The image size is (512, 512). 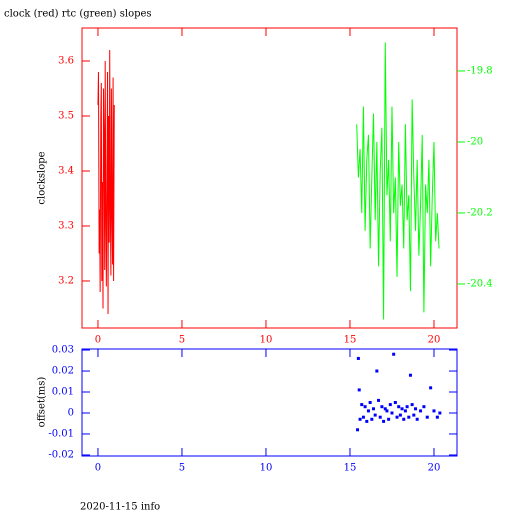 I want to click on y-tick-label: 0, so click(x=71, y=412).